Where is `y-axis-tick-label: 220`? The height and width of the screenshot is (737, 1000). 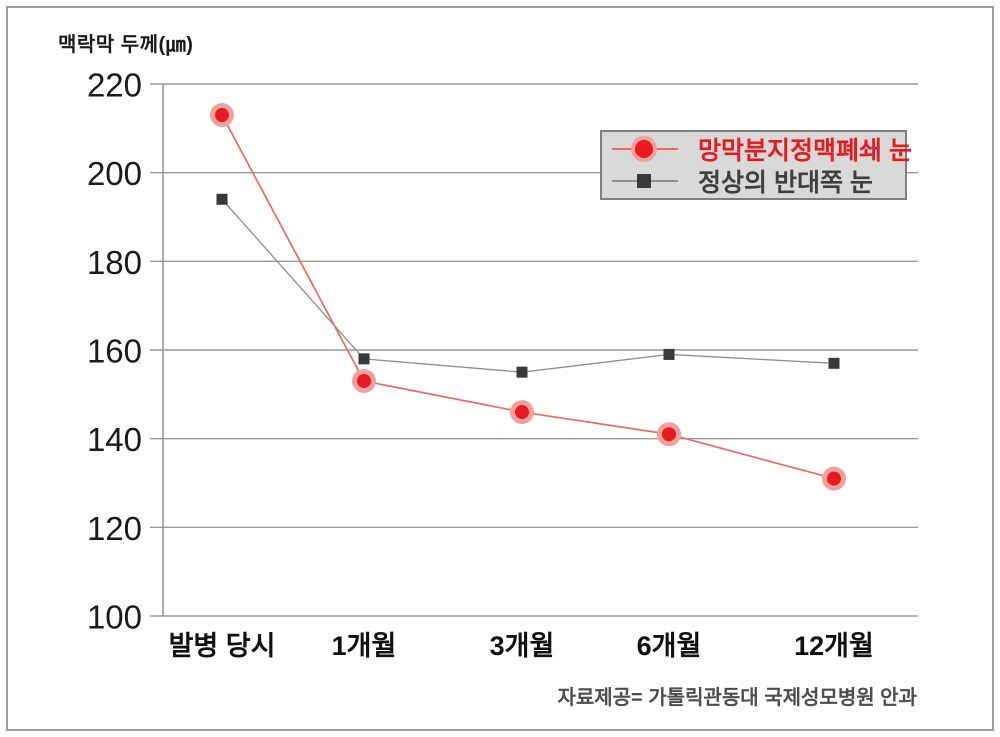 y-axis-tick-label: 220 is located at coordinates (114, 85).